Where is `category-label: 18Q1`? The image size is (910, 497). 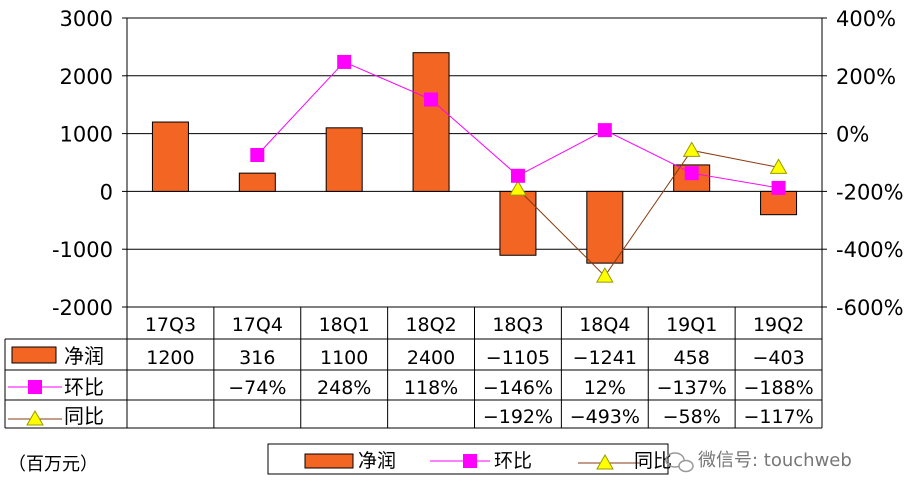 category-label: 18Q1 is located at coordinates (344, 325).